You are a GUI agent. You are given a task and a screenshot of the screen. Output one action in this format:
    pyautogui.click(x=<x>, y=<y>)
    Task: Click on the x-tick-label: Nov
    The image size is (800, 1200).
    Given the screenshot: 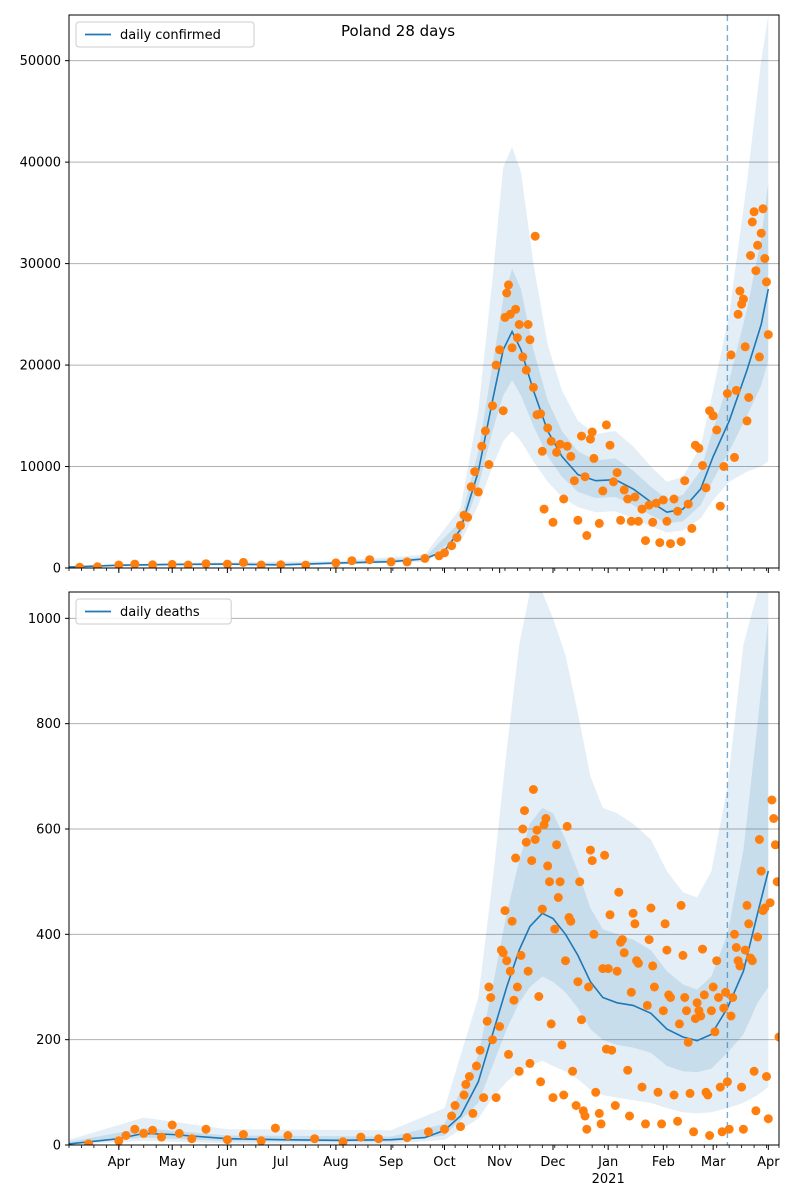 What is the action you would take?
    pyautogui.click(x=500, y=1162)
    